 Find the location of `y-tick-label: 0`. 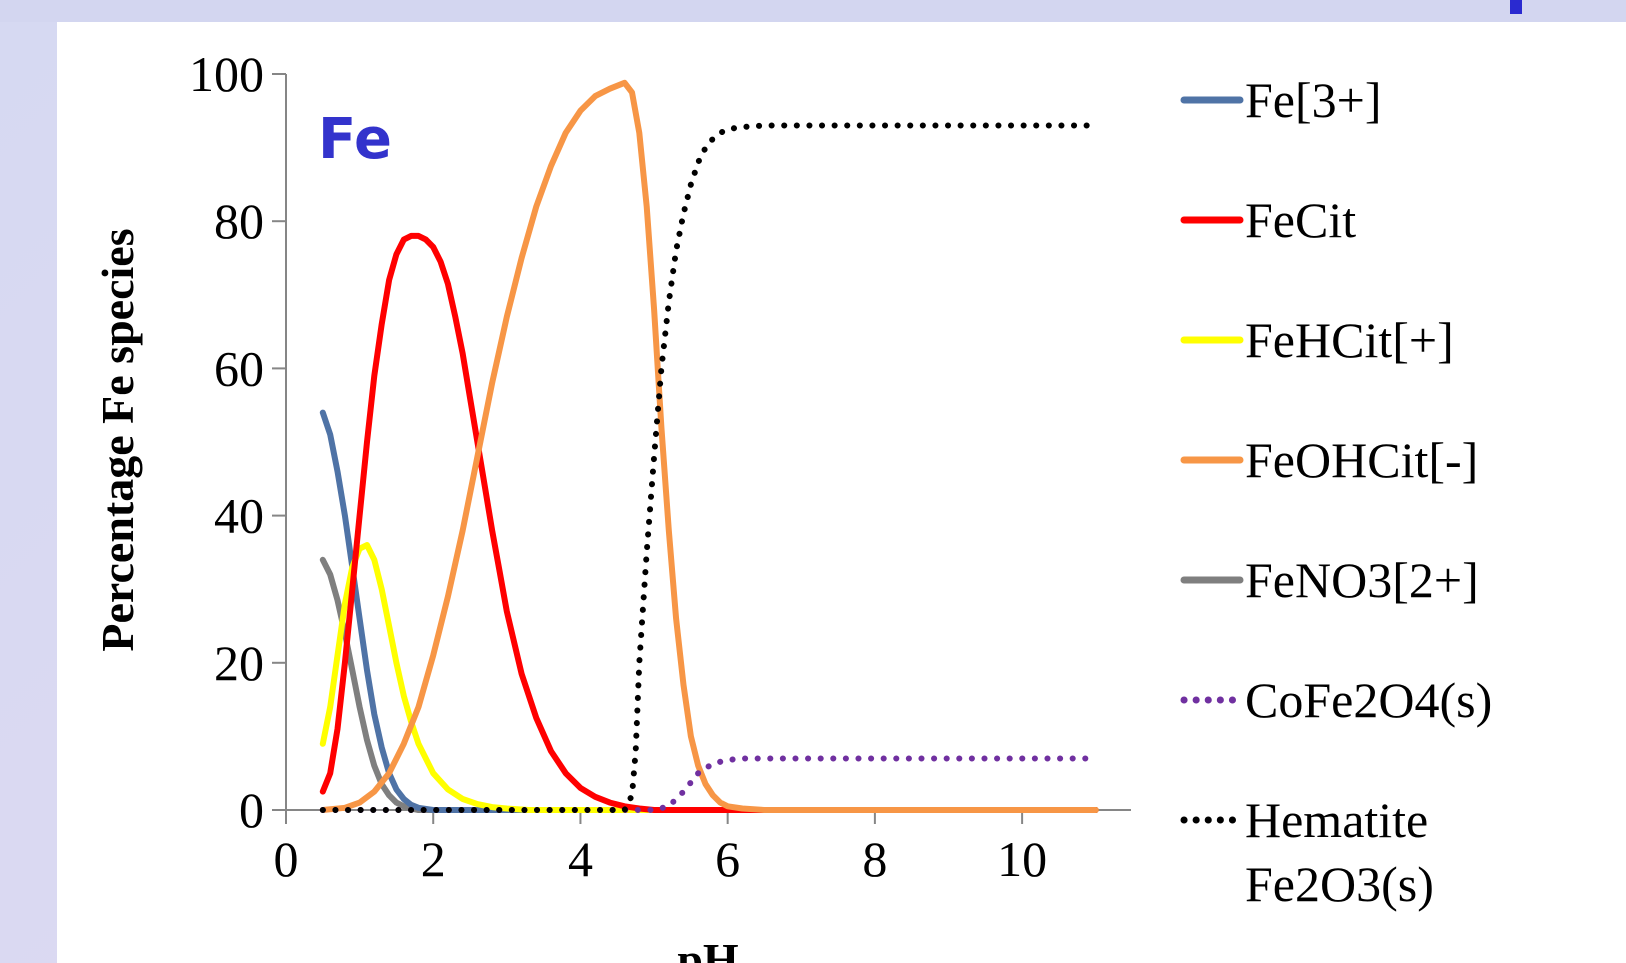

y-tick-label: 0 is located at coordinates (251, 810).